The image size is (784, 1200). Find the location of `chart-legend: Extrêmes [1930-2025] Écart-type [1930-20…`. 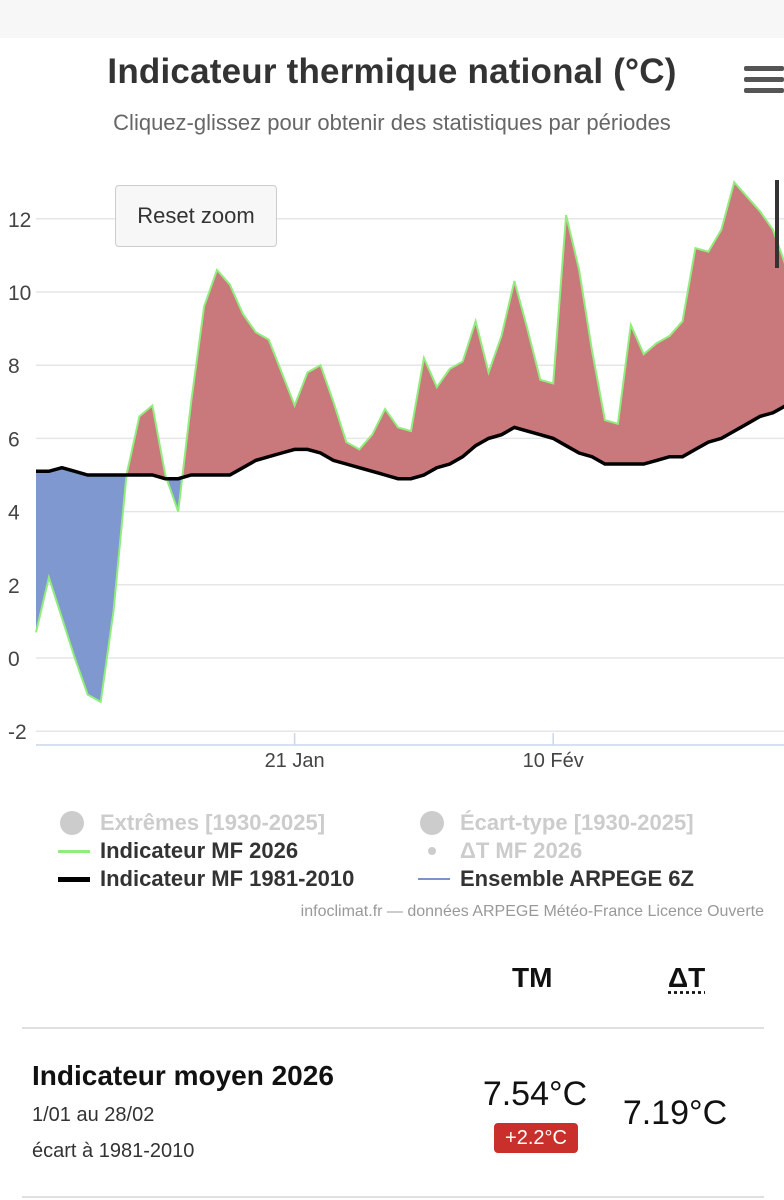

chart-legend: Extrêmes [1930-2025] Écart-type [1930-20… is located at coordinates (392, 856).